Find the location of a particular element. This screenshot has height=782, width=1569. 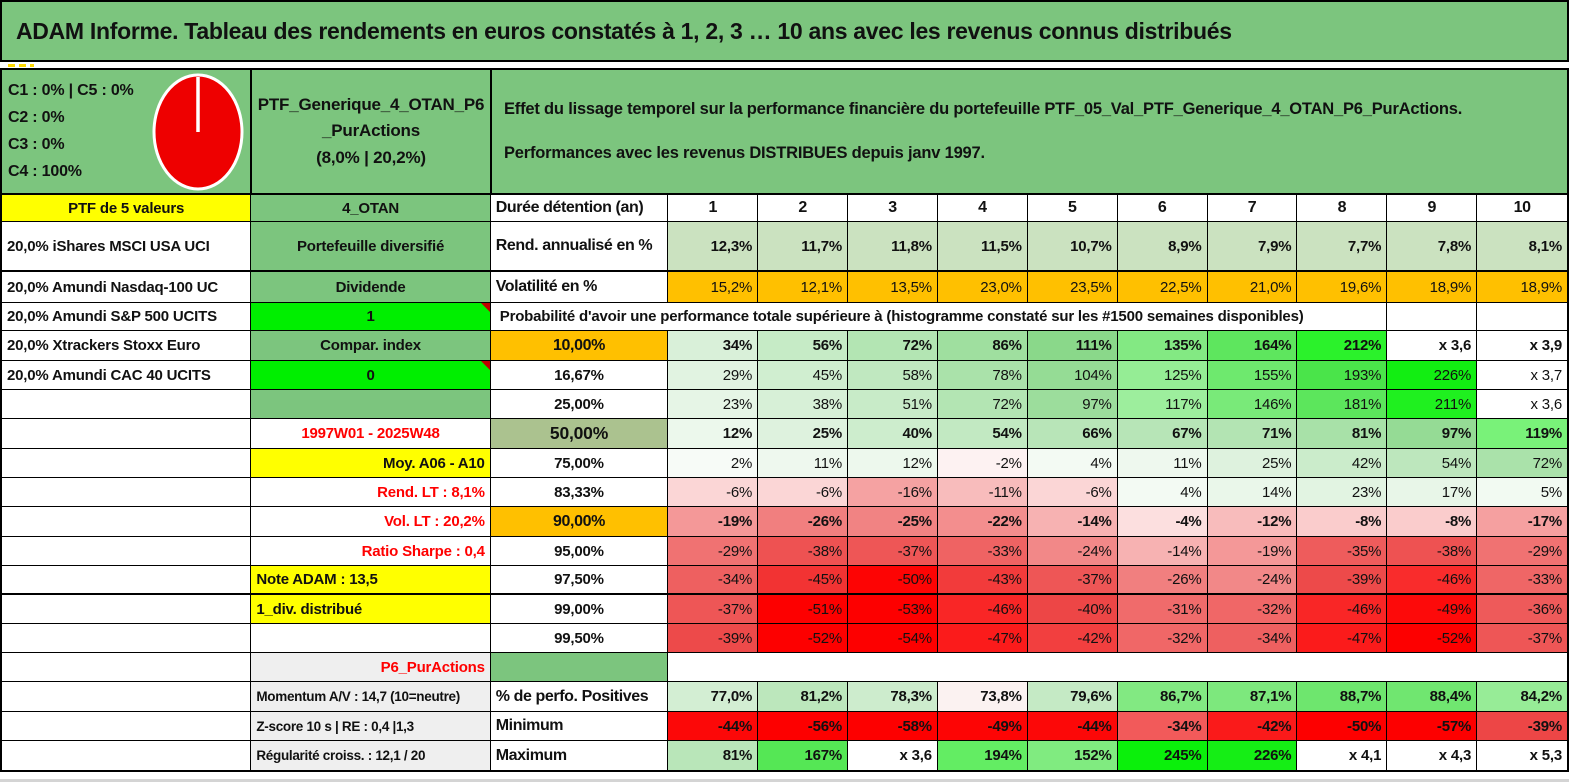

data-cell: -32% is located at coordinates (1162, 638).